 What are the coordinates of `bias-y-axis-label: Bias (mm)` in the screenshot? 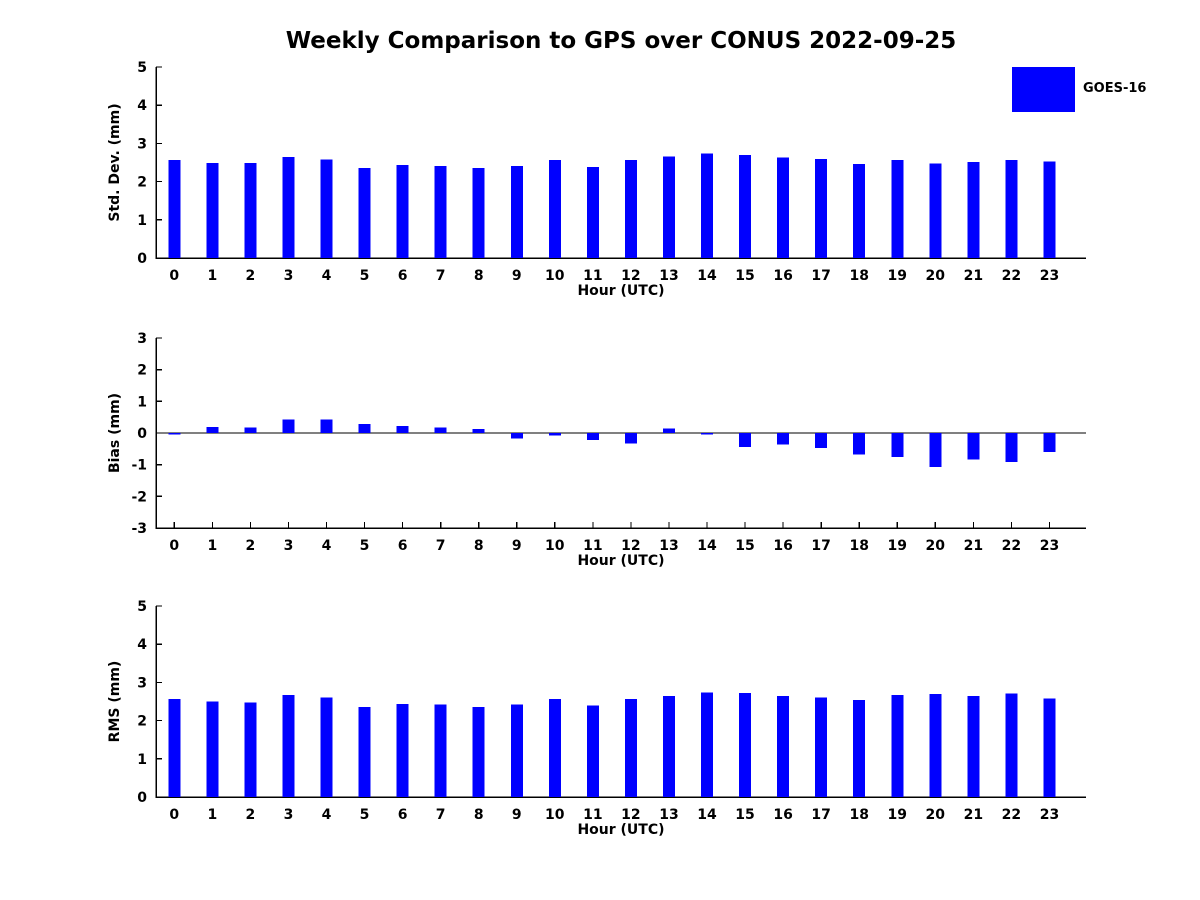 It's located at (115, 433).